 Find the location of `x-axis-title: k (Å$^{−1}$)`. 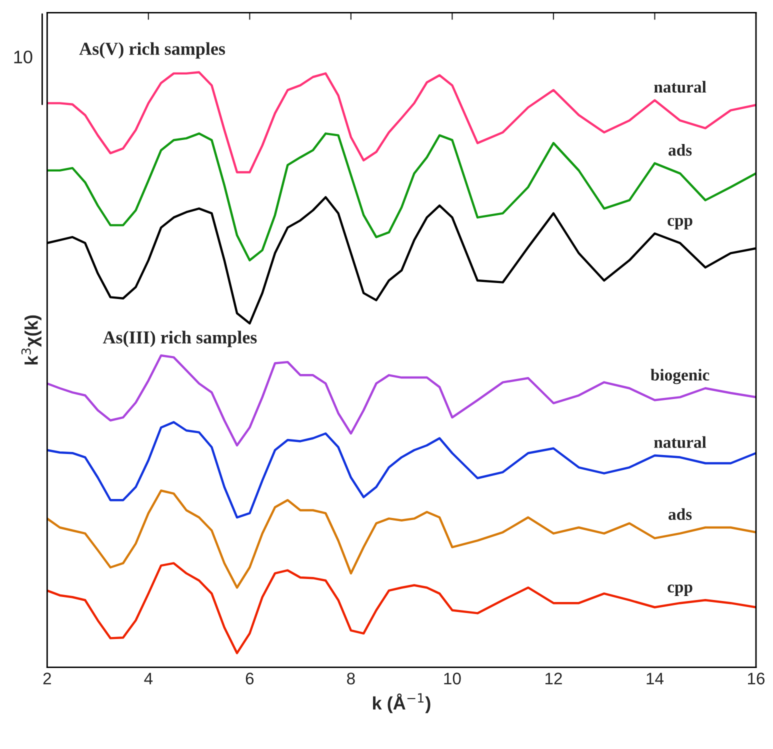

x-axis-title: k (Å$^{−1}$) is located at coordinates (401, 703).